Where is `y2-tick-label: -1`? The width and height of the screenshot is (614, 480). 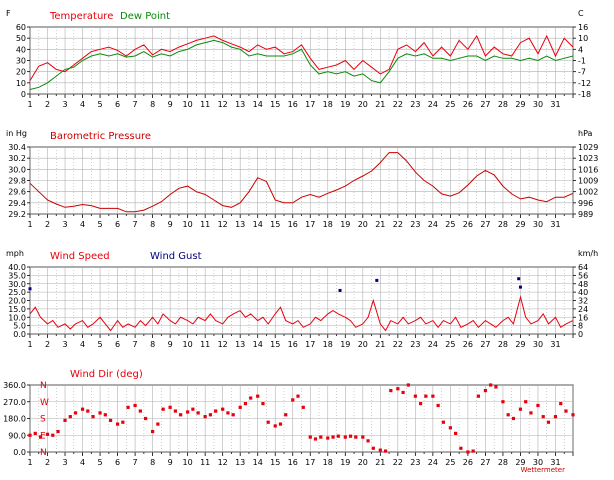
y2-tick-label: -1 is located at coordinates (582, 61).